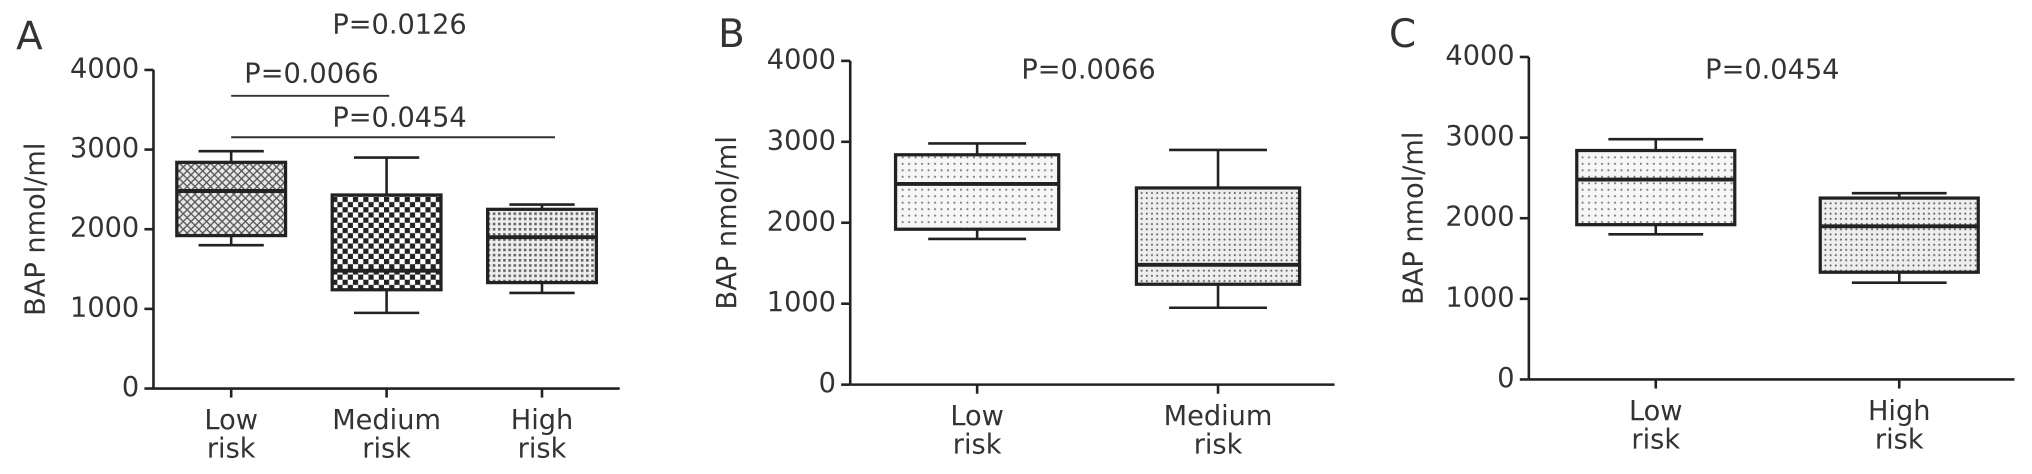 This screenshot has width=2032, height=474. What do you see at coordinates (1402, 34) in the screenshot?
I see `panel-label: C` at bounding box center [1402, 34].